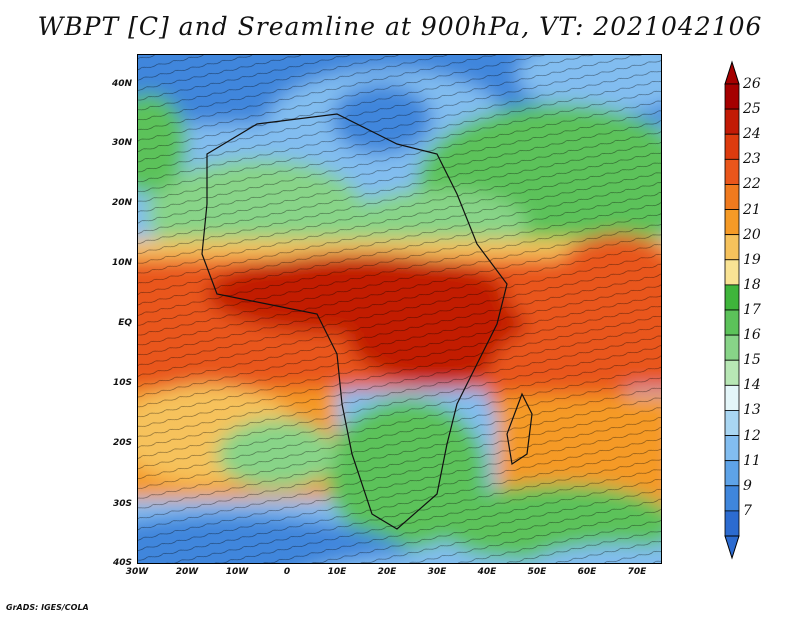 The width and height of the screenshot is (800, 618). I want to click on colorbar-label: 11, so click(752, 460).